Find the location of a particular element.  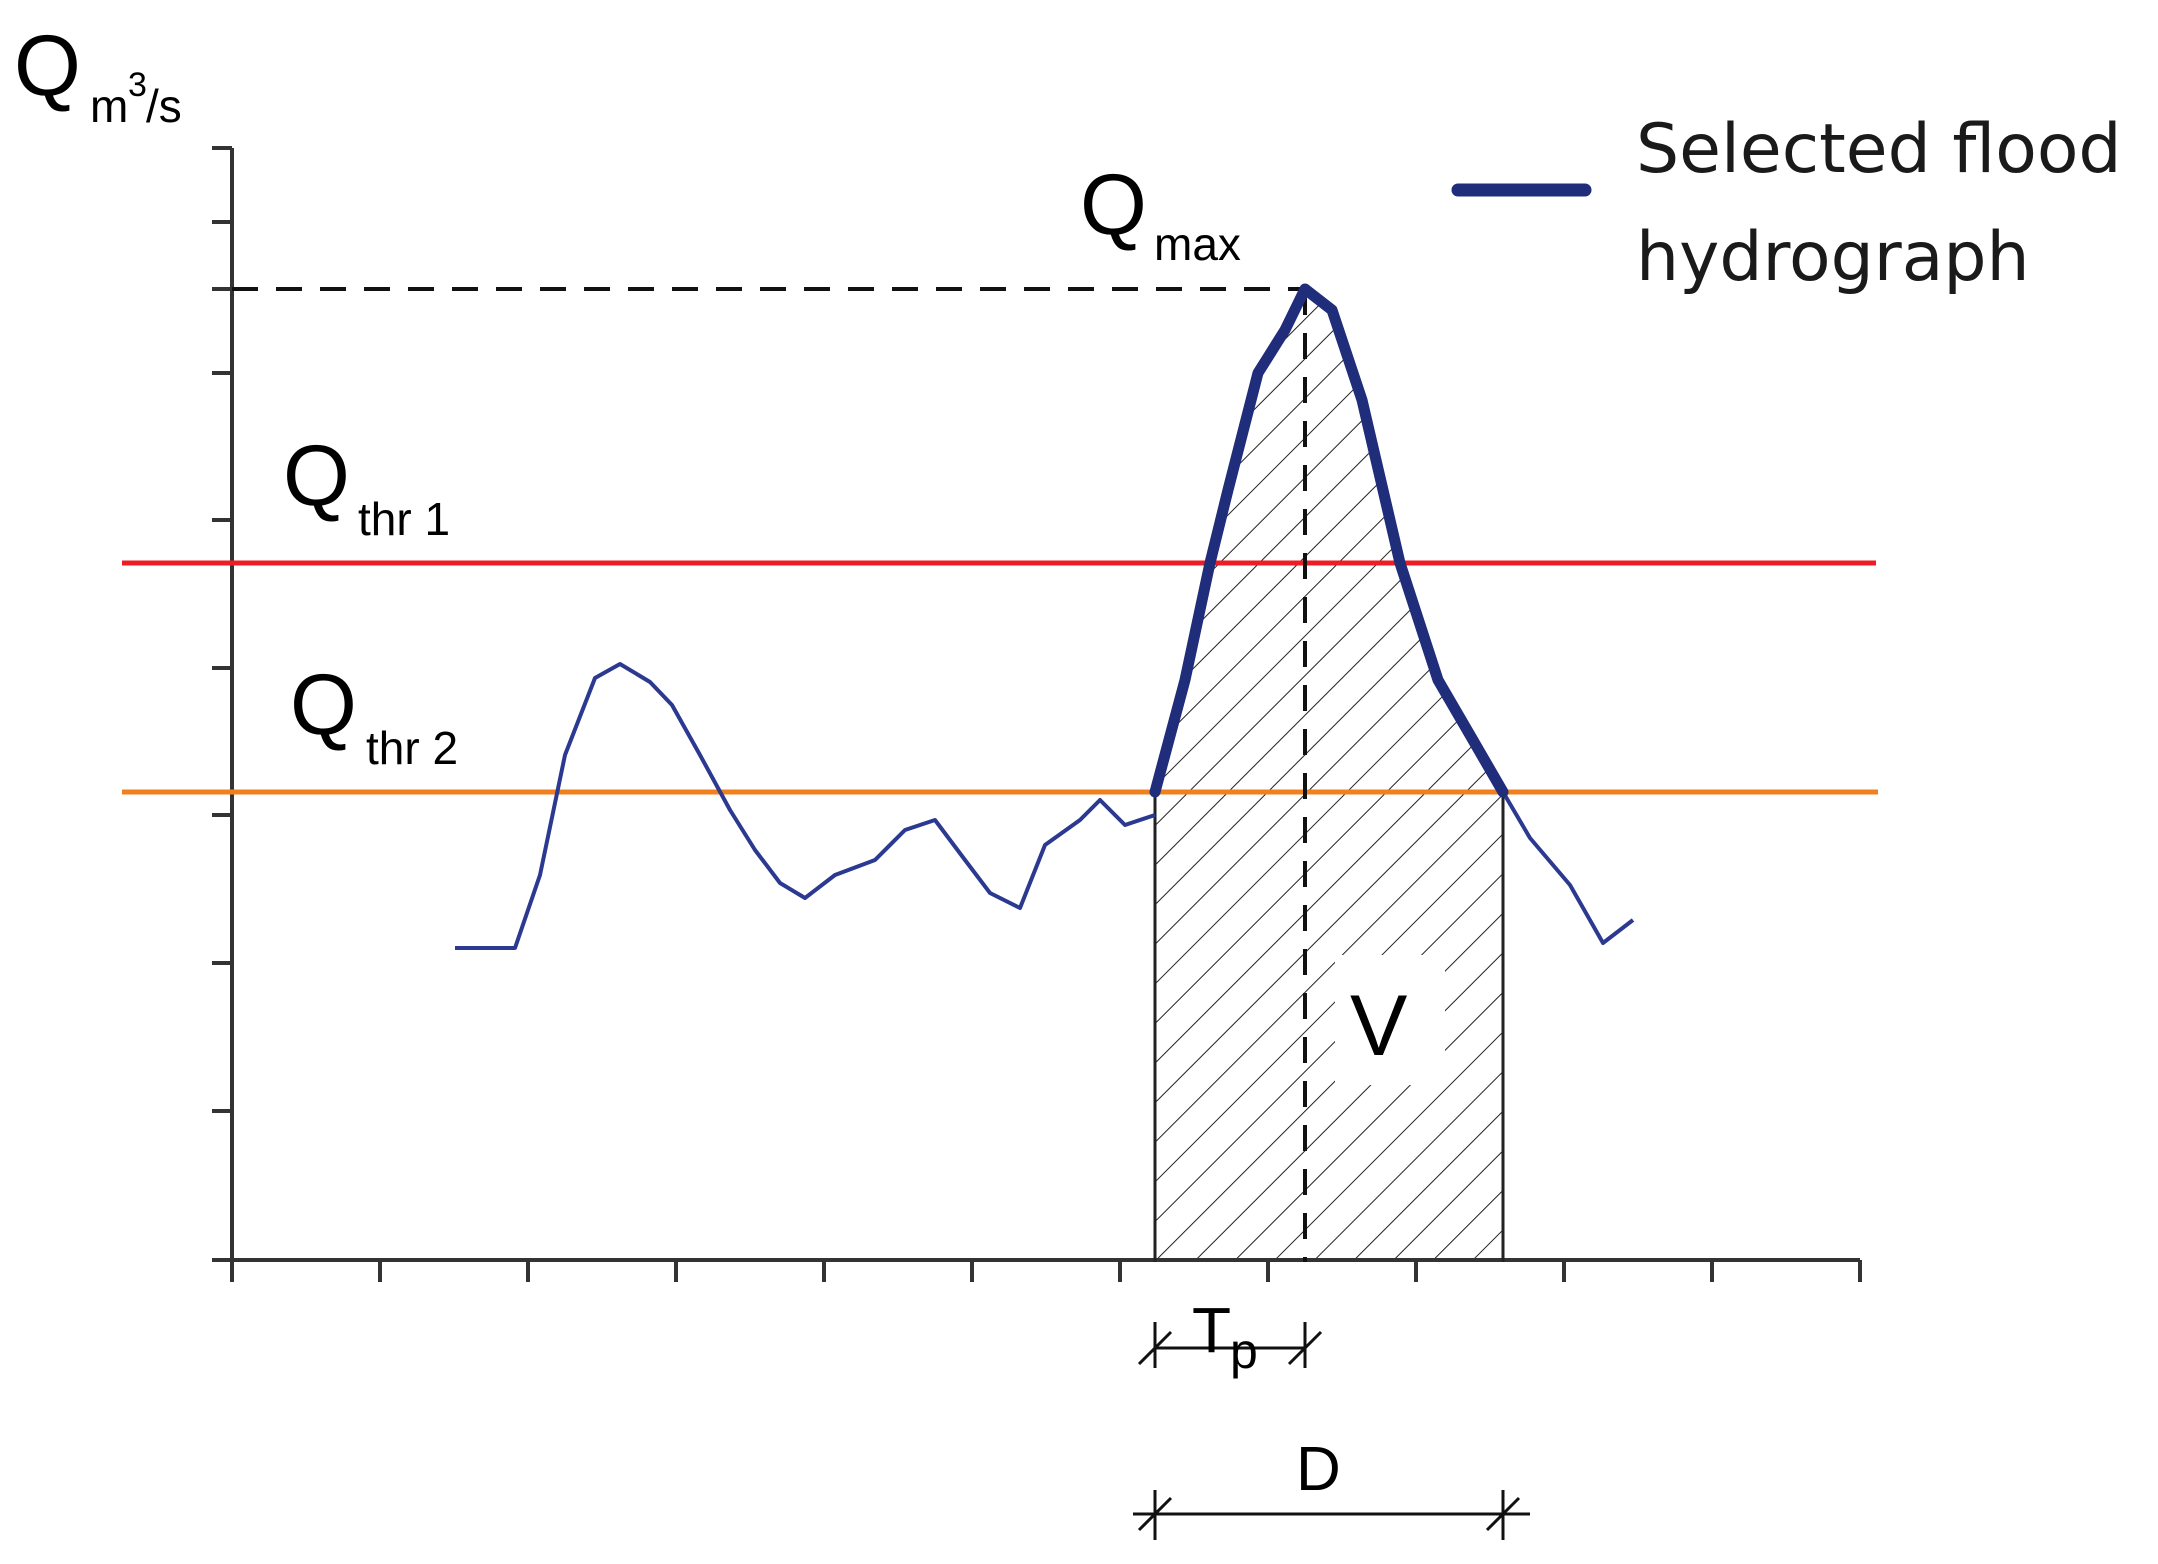

hydrograph-line is located at coordinates (805, 806).